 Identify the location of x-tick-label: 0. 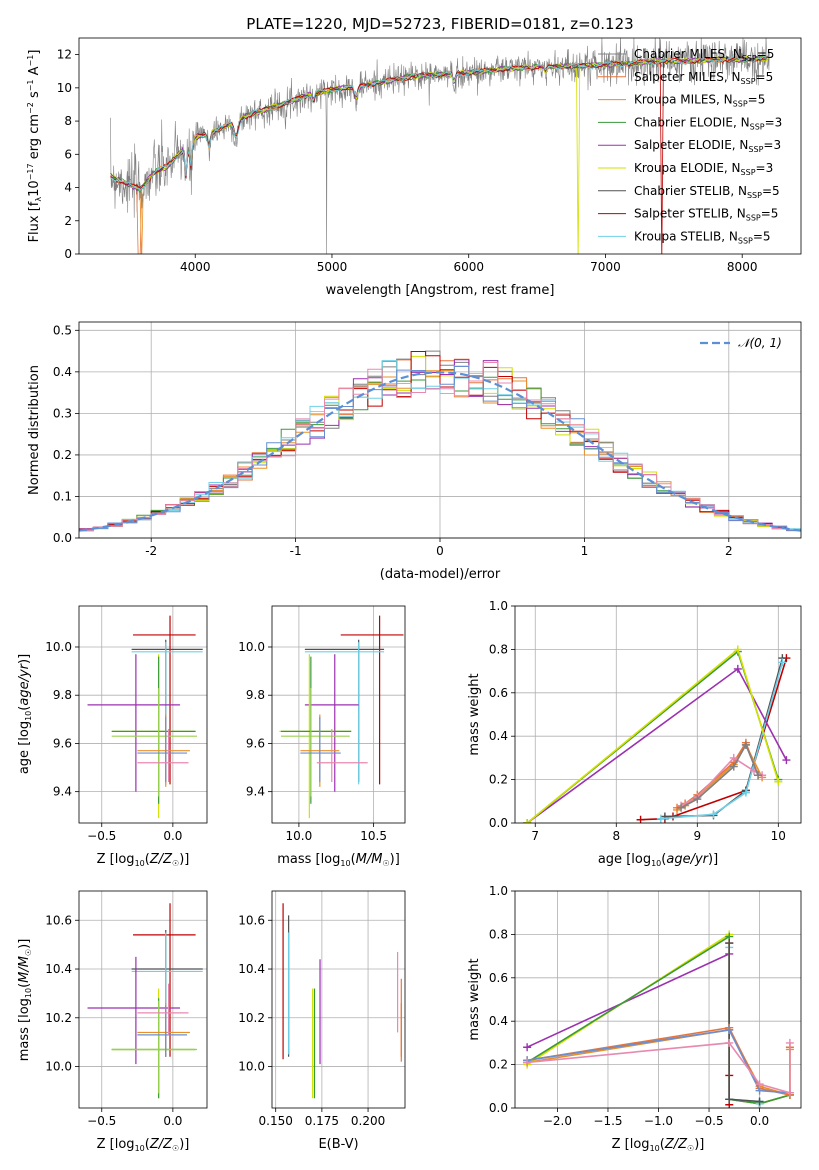
(440, 551).